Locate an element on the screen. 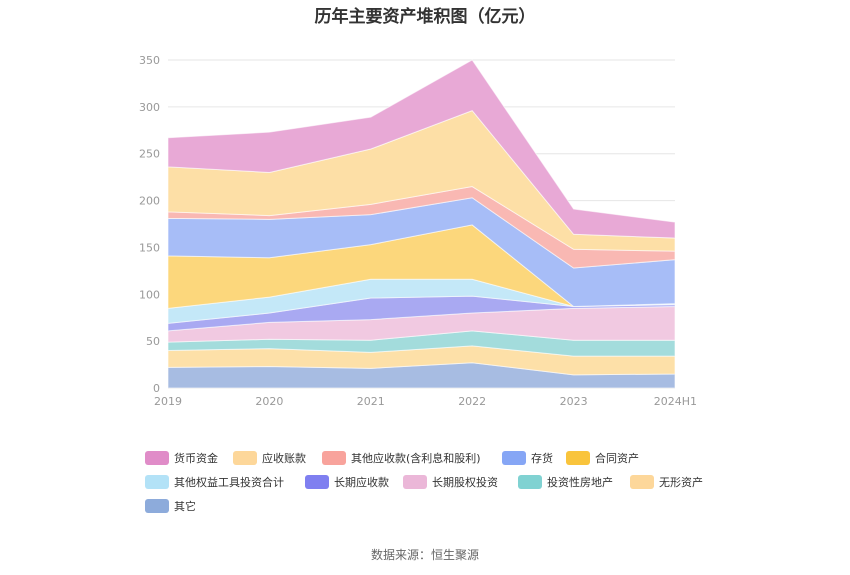 The height and width of the screenshot is (575, 850). x-tick-label: 2022 is located at coordinates (472, 401).